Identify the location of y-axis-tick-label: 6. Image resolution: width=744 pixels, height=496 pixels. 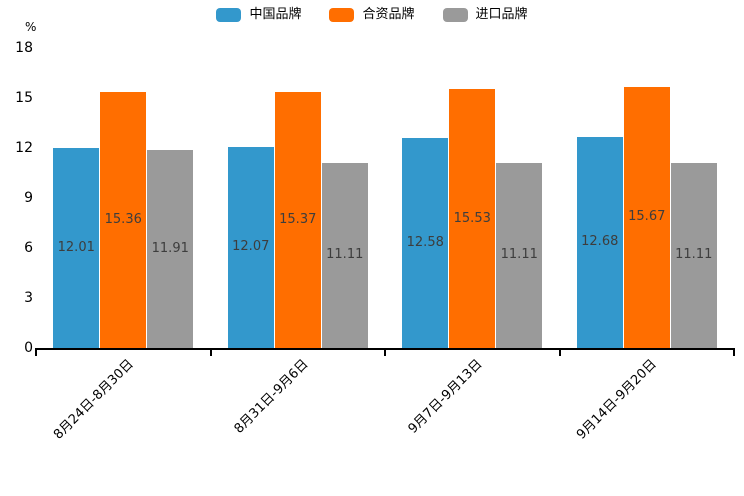
(28, 248).